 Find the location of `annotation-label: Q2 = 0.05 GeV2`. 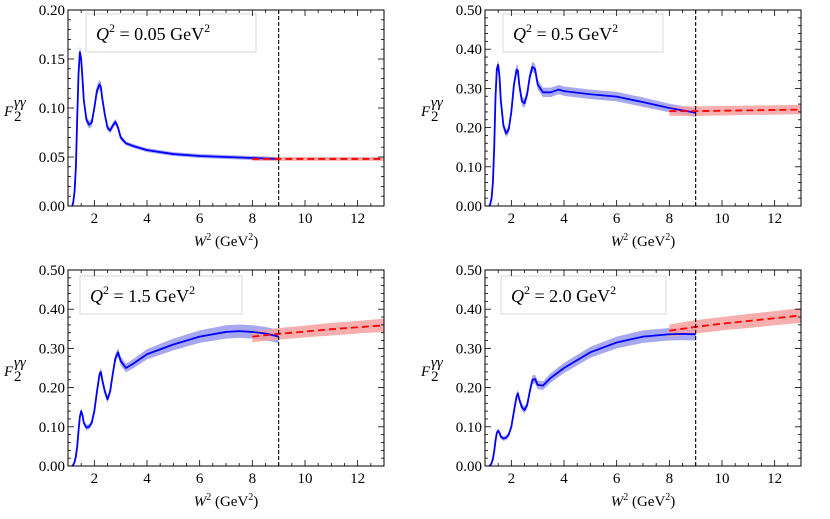

annotation-label: Q2 = 0.05 GeV2 is located at coordinates (153, 32).